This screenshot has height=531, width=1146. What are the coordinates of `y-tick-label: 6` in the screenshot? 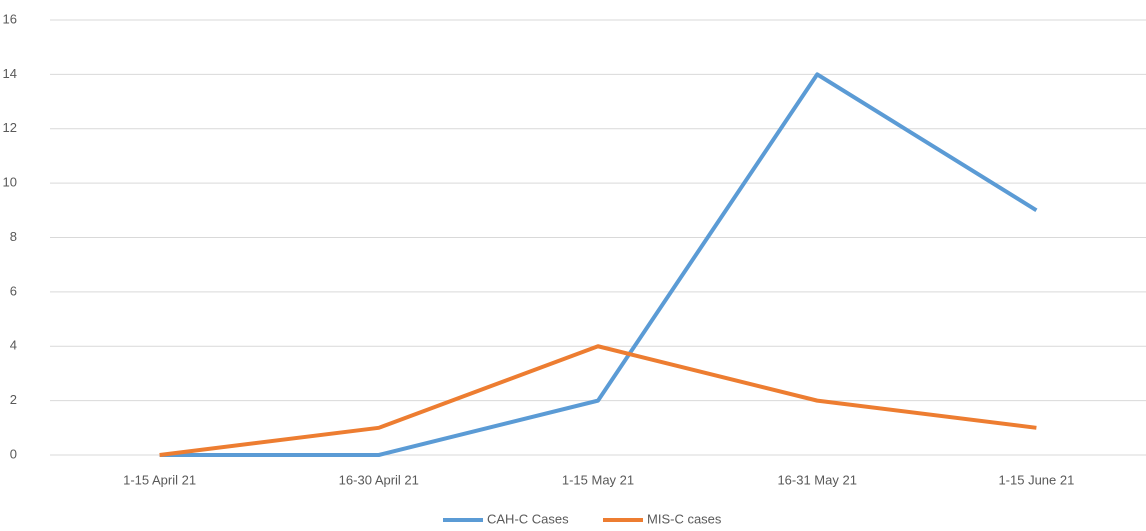 It's located at (13, 290).